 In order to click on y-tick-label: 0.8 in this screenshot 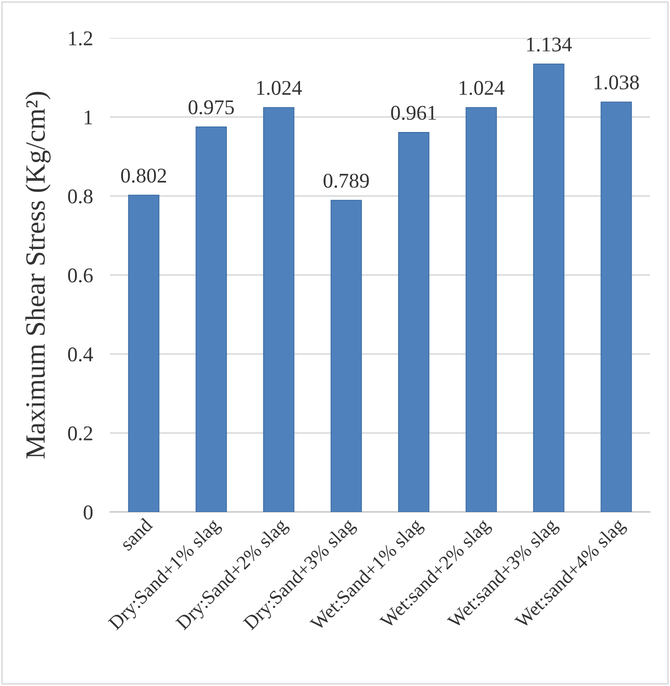, I will do `click(80, 196)`.